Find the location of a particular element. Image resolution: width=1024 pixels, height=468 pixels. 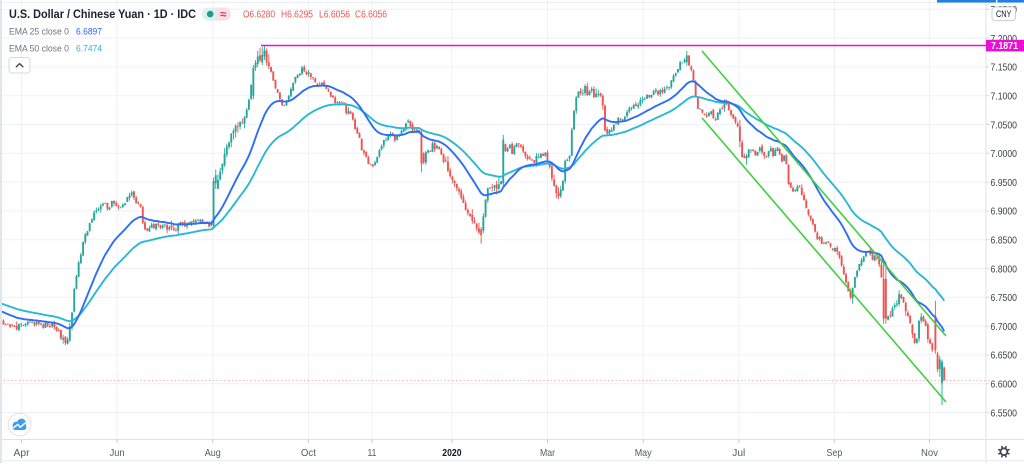

svg-text: 7.1871 is located at coordinates (1004, 46).